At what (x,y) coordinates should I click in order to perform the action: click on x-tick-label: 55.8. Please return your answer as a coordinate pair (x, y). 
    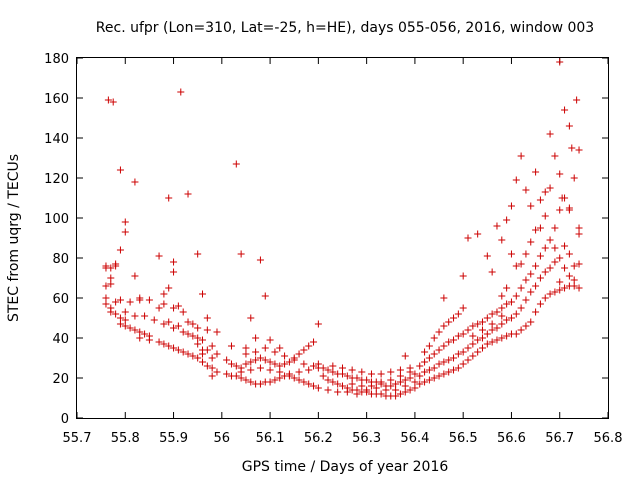
    Looking at the image, I should click on (125, 438).